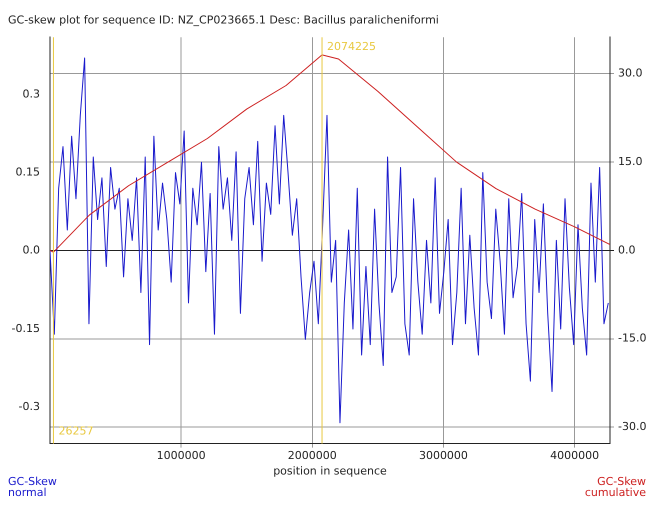  Describe the element at coordinates (330, 471) in the screenshot. I see `x-axis-title: position in sequence` at that location.